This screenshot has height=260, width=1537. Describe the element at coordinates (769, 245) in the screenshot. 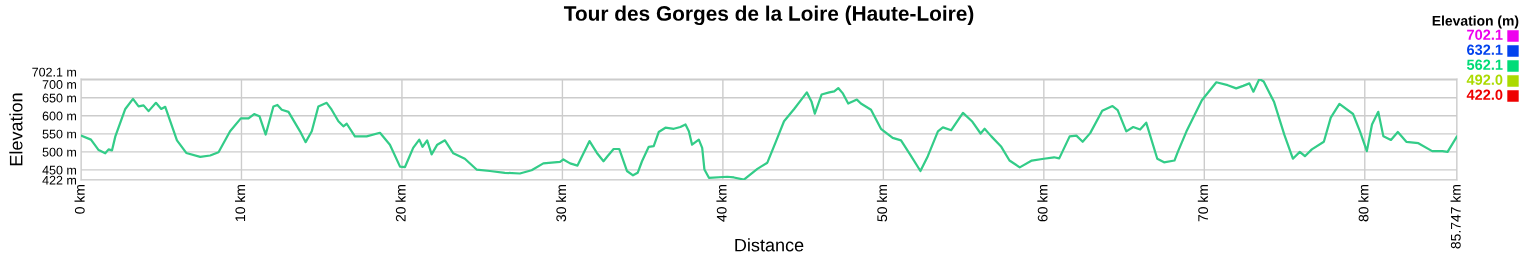

I see `x-axis-title: Distance` at that location.